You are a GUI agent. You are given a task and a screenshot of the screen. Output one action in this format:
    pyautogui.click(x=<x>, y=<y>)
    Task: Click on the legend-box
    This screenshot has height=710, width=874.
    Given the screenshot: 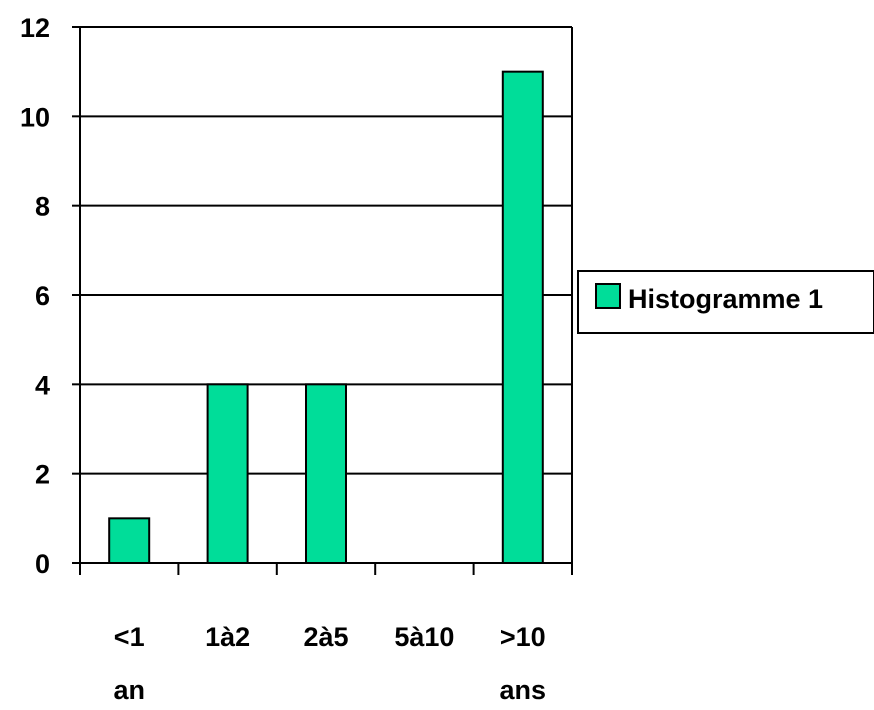 What is the action you would take?
    pyautogui.click(x=725, y=302)
    